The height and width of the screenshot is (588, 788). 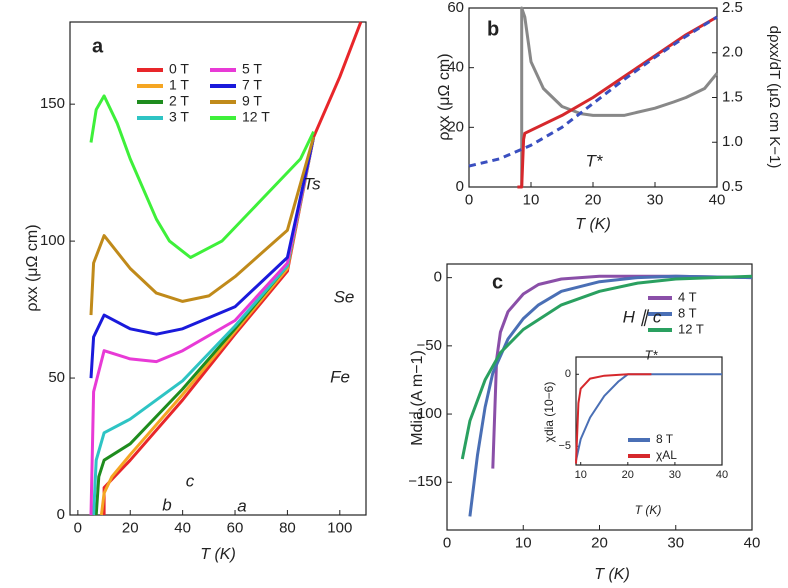 I want to click on y-tick-label: 60, so click(x=455, y=8).